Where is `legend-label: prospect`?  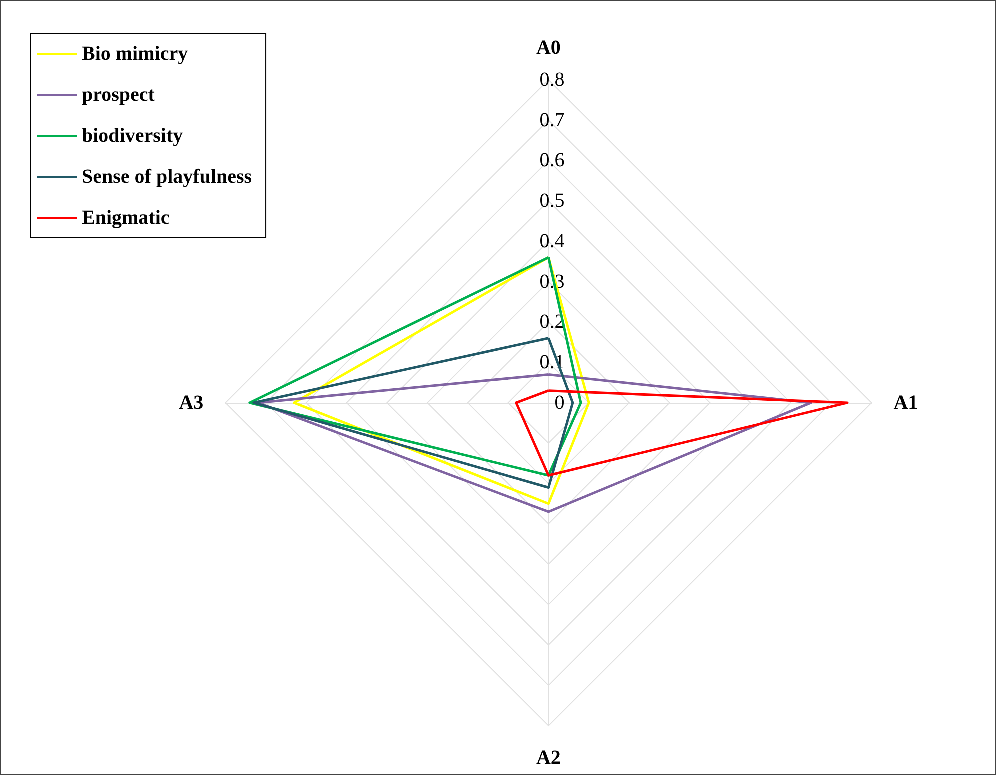 legend-label: prospect is located at coordinates (119, 95).